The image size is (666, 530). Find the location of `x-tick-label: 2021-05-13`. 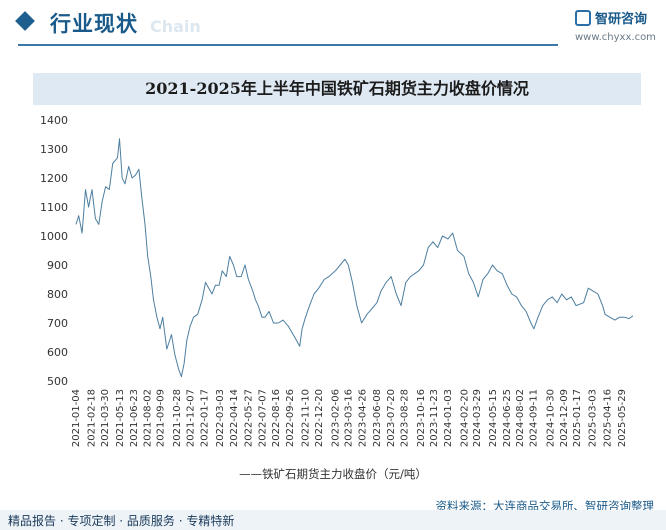

x-tick-label: 2021-05-13 is located at coordinates (120, 418).